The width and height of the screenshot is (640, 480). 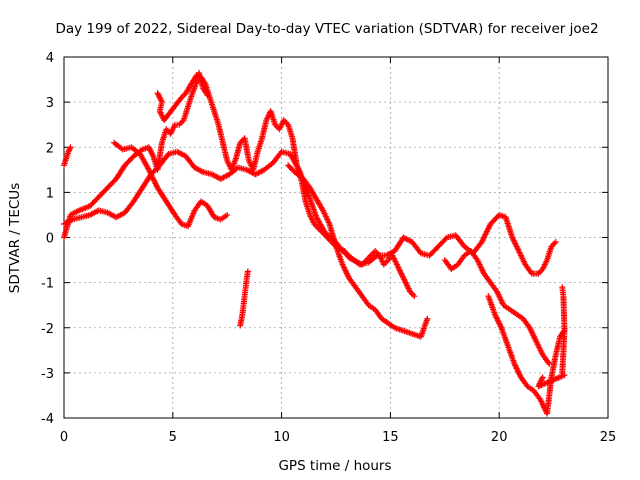 I want to click on y-tick-label: 4, so click(x=50, y=58).